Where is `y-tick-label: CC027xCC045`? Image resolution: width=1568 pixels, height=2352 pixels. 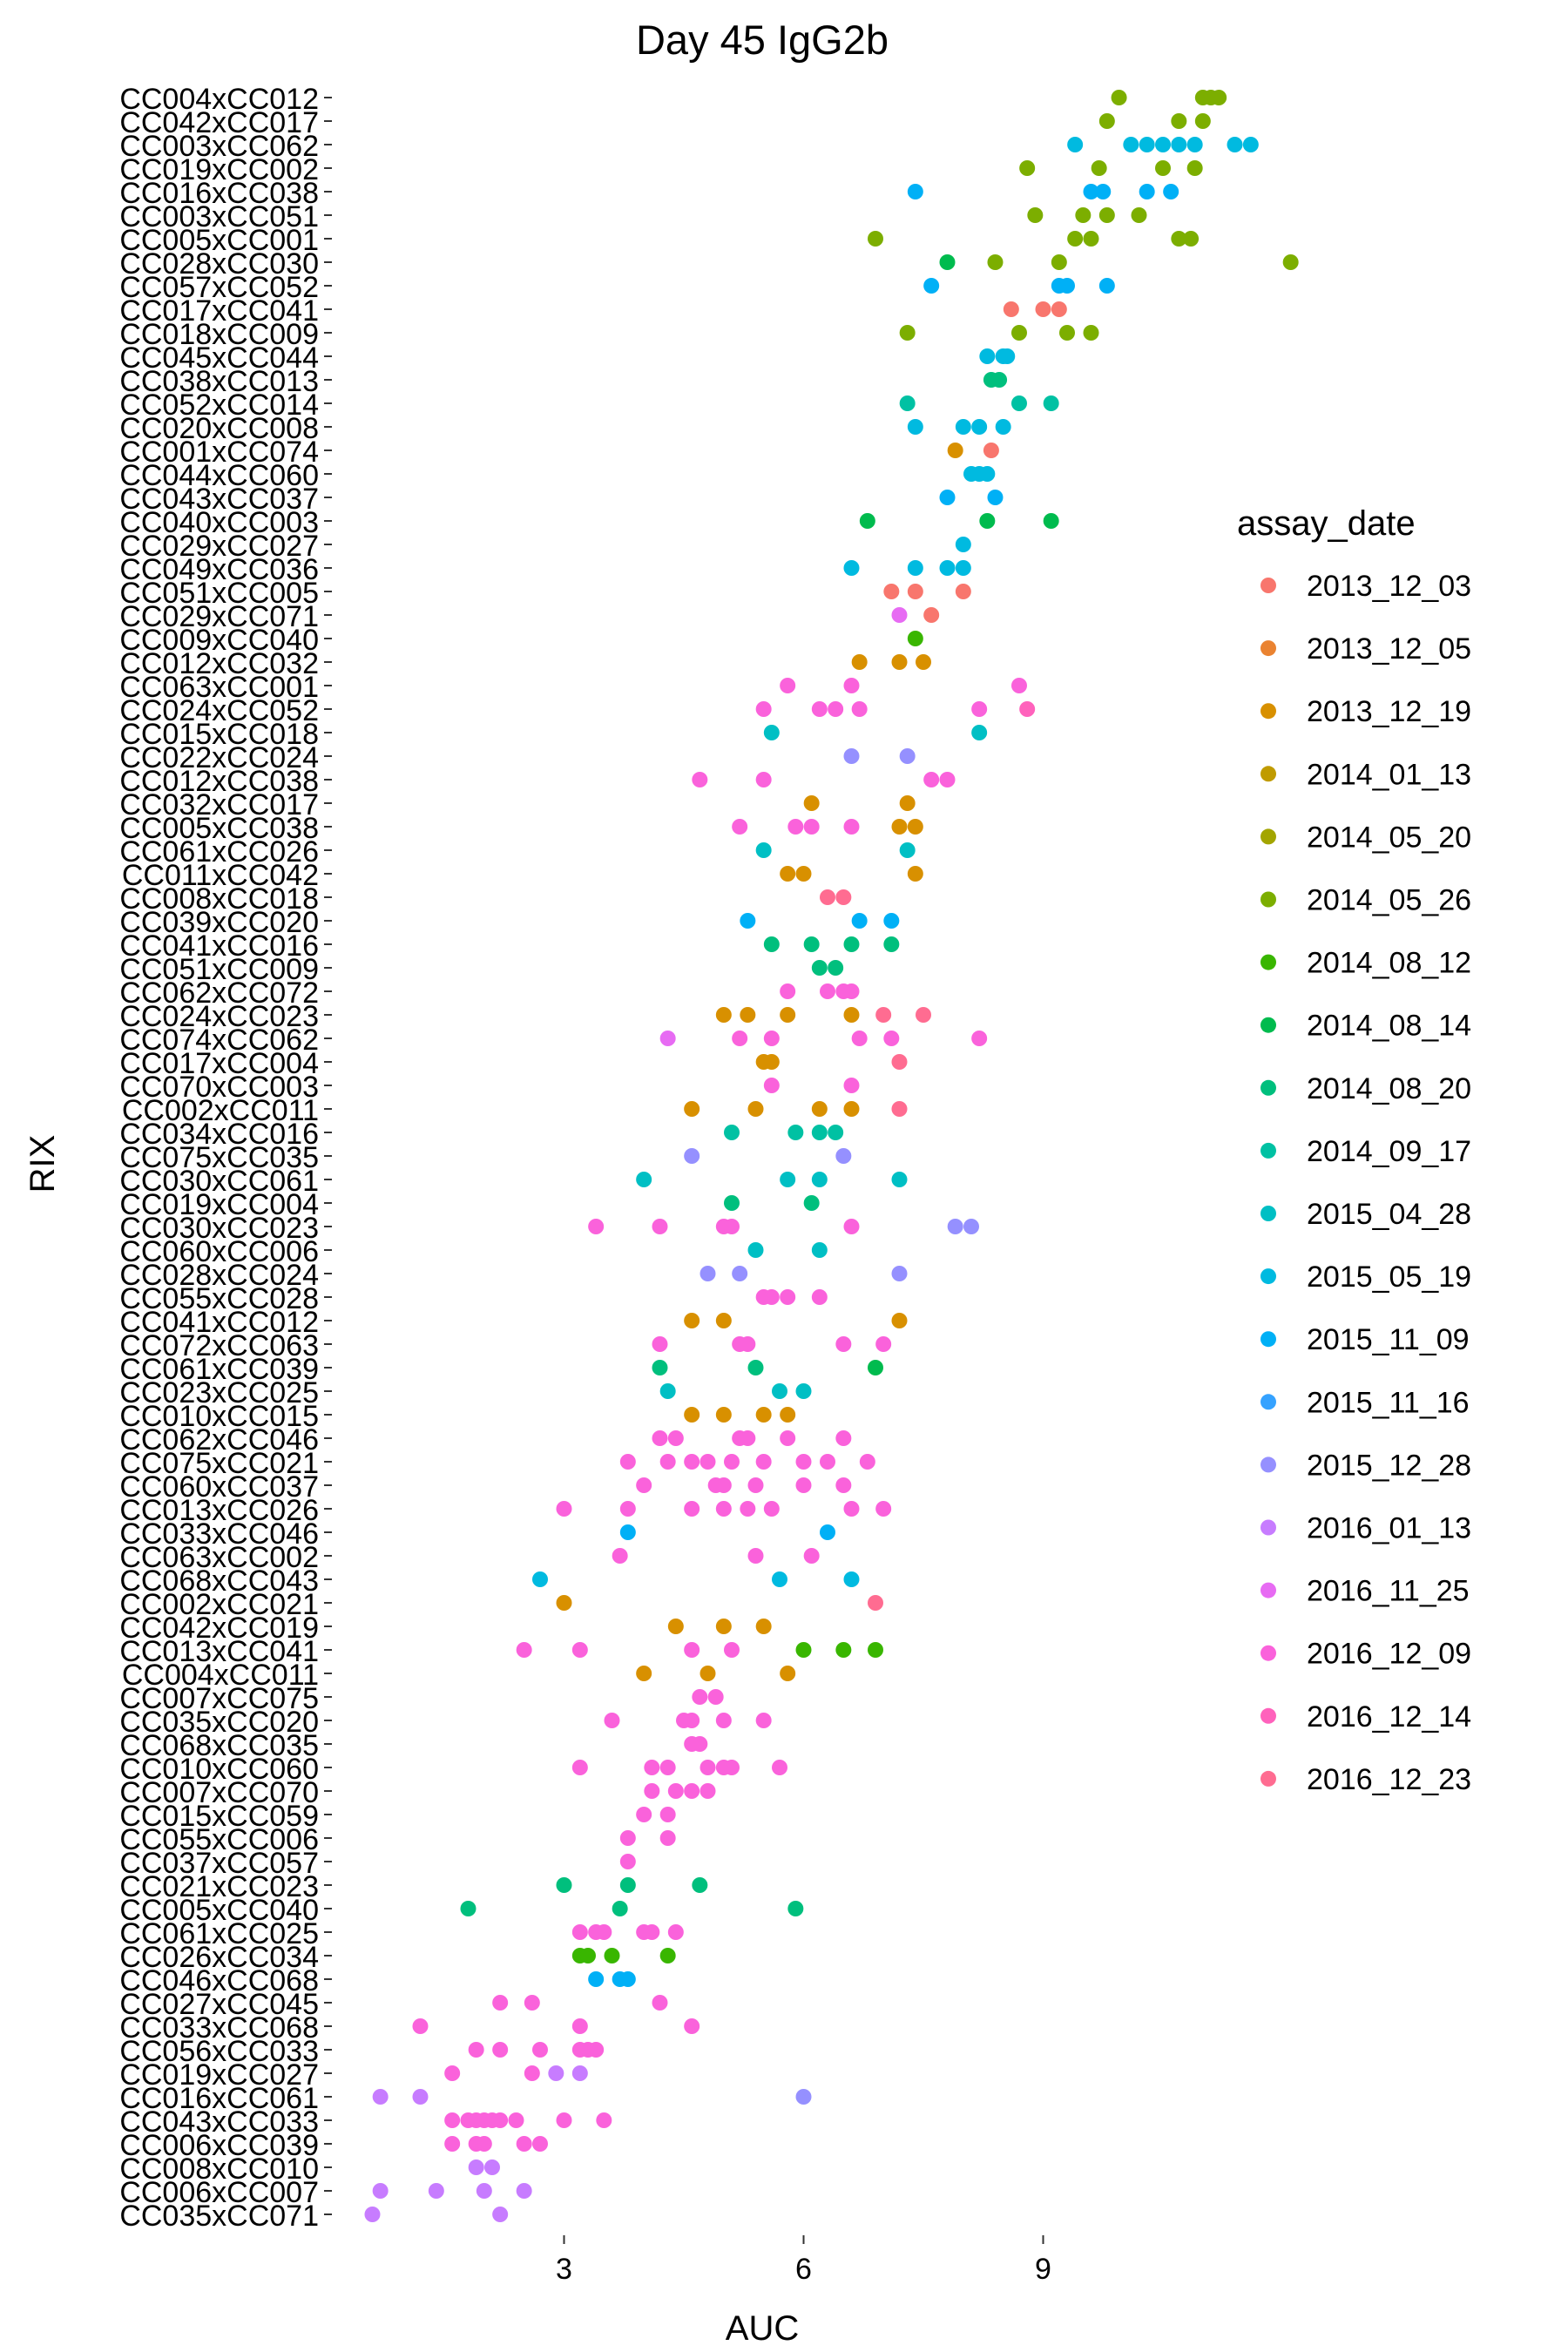
y-tick-label: CC027xCC045 is located at coordinates (219, 2004).